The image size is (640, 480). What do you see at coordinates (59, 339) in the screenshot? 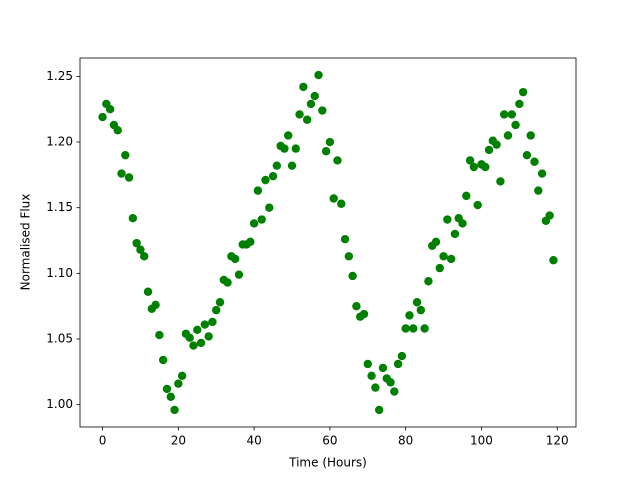
I see `y-tick-label: 1.05` at bounding box center [59, 339].